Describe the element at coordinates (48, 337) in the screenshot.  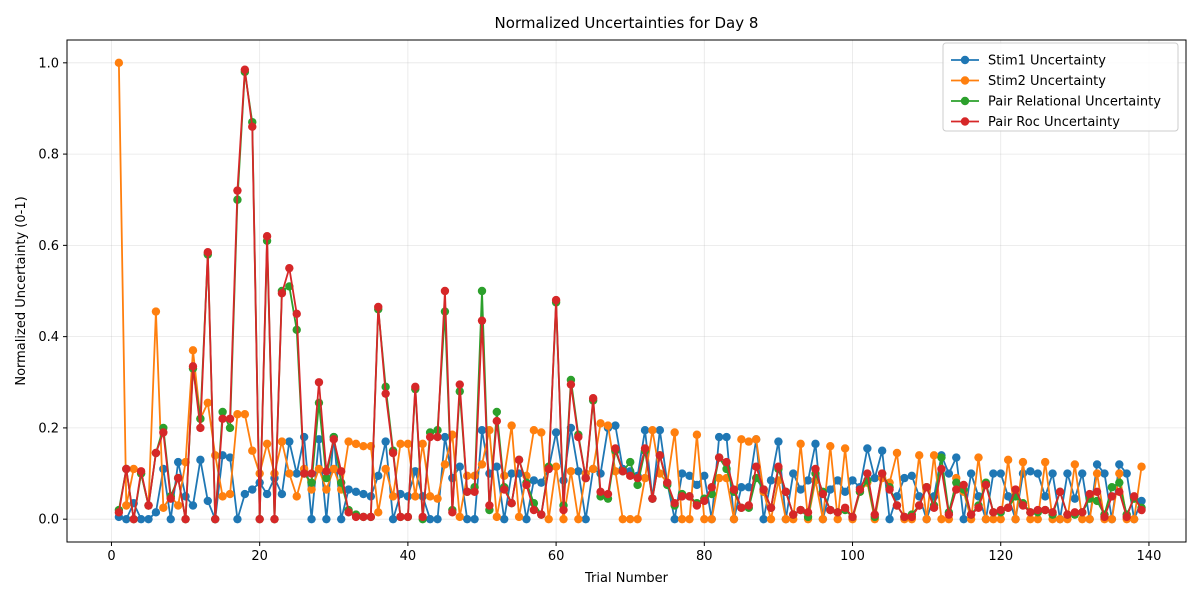
I see `y-tick-label: 0.4` at that location.